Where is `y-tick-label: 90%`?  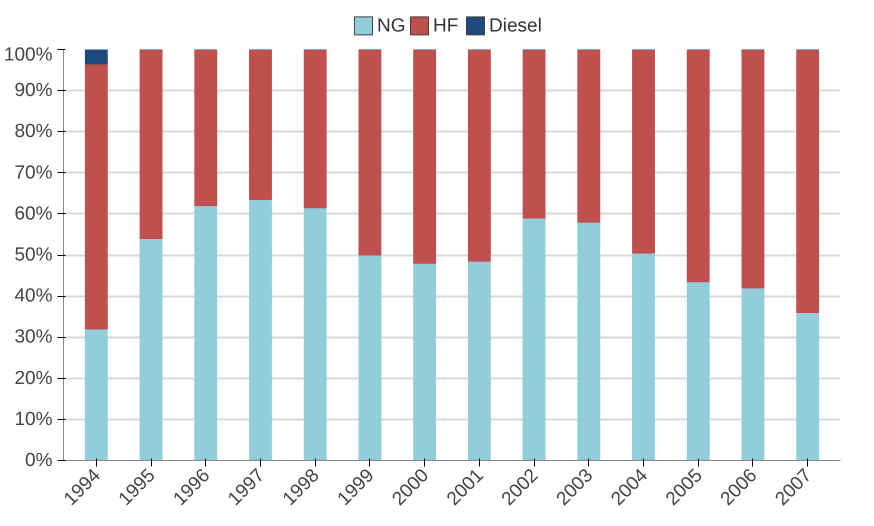 y-tick-label: 90% is located at coordinates (33, 91).